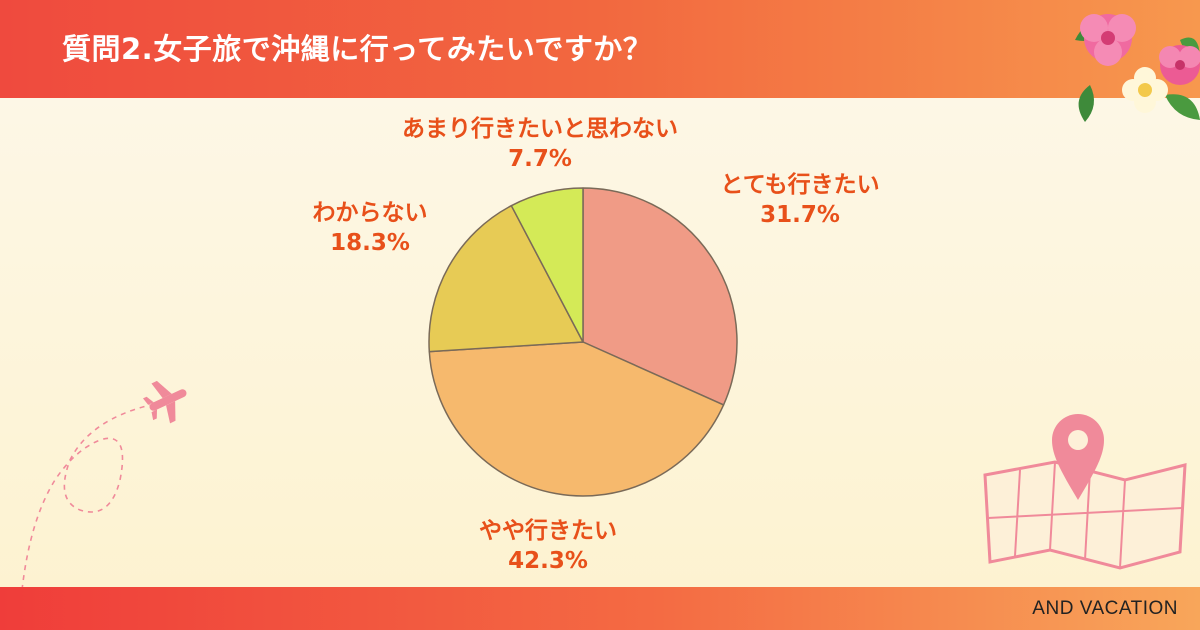  I want to click on map-pin-icon, so click(1085, 492).